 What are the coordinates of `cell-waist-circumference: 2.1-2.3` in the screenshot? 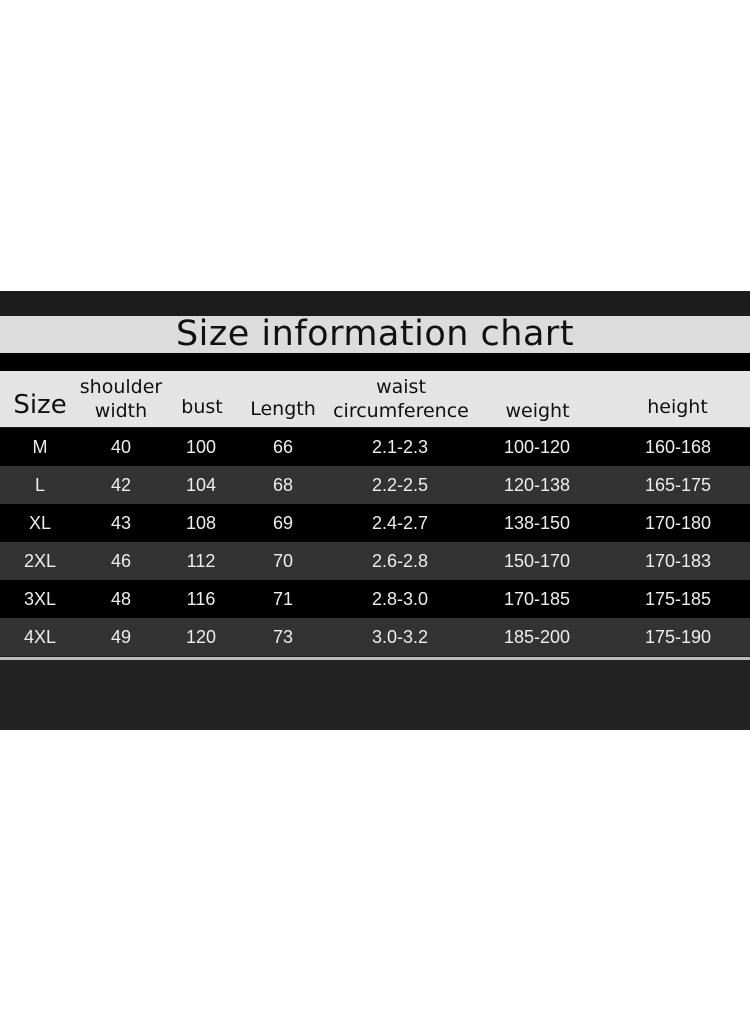 It's located at (400, 447).